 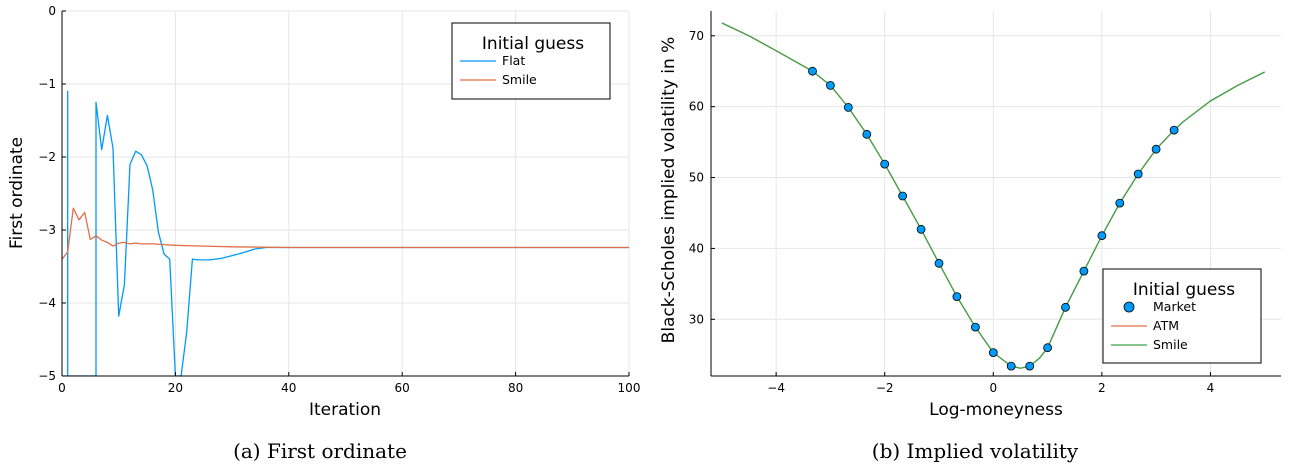 I want to click on x-tick-label: −4, so click(x=776, y=388).